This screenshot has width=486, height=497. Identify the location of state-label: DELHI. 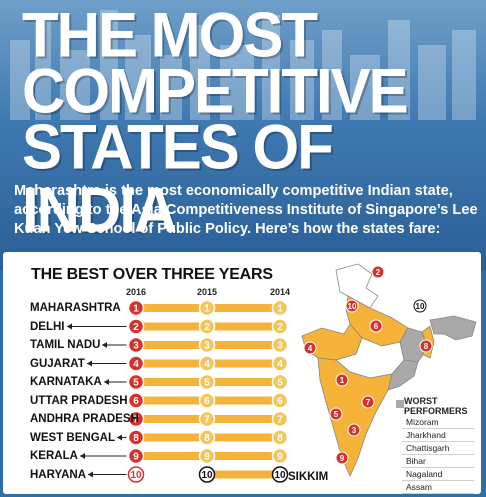
(47, 326).